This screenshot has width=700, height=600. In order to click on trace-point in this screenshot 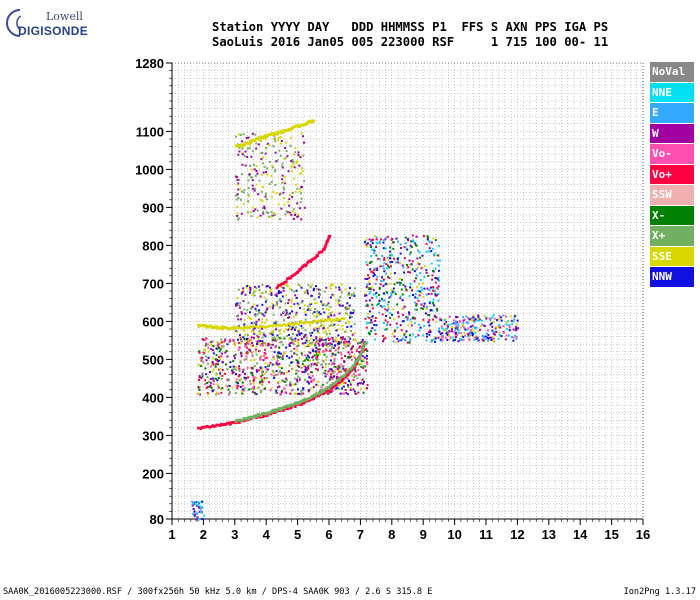, I will do `click(300, 322)`.